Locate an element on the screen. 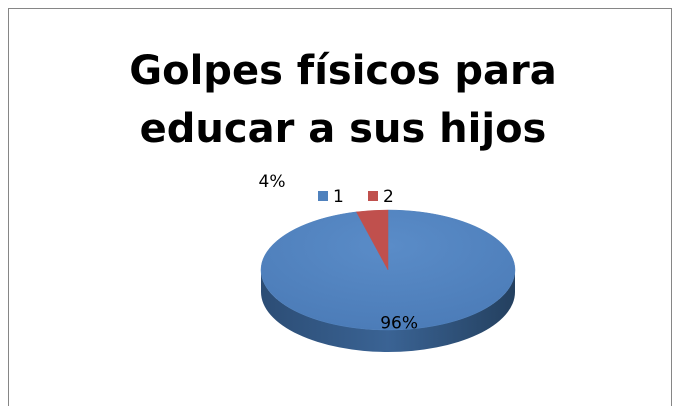 Image resolution: width=681 pixels, height=406 pixels. data-label: 4% is located at coordinates (272, 182).